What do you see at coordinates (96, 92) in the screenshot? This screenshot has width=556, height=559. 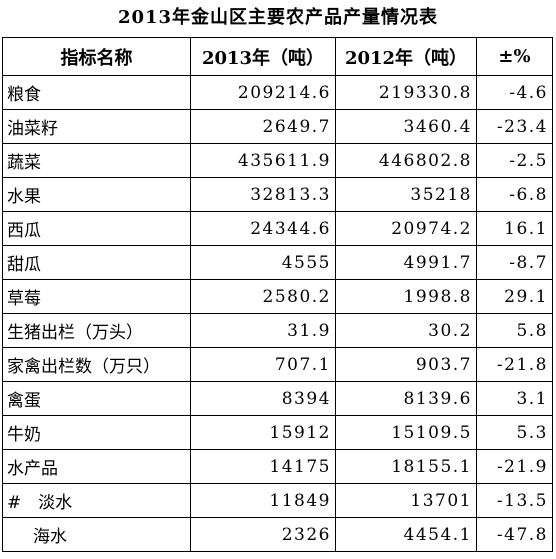 I see `row-label: 粮食` at bounding box center [96, 92].